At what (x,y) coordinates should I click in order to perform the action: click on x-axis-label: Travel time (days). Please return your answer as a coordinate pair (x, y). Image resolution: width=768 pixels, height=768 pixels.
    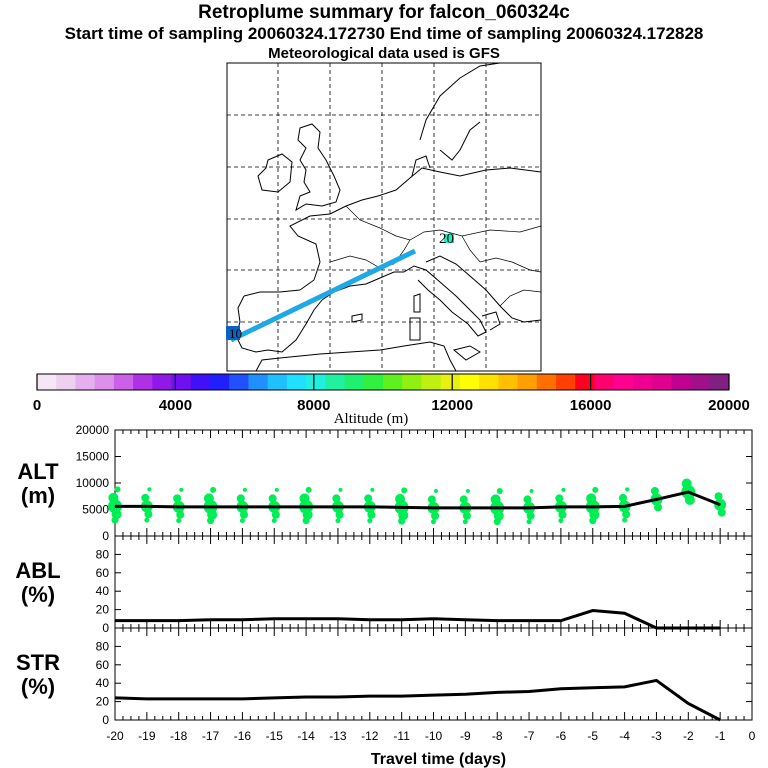
    Looking at the image, I should click on (438, 759).